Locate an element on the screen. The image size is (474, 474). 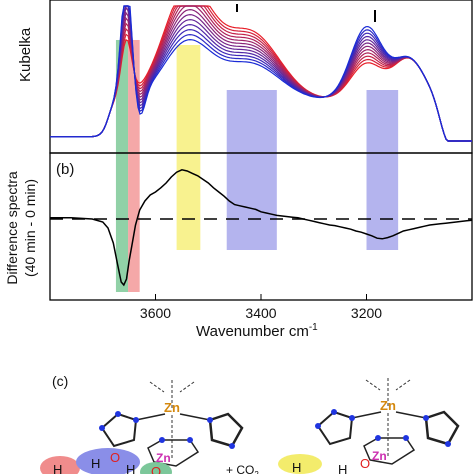
o-label-2: O is located at coordinates (156, 469).